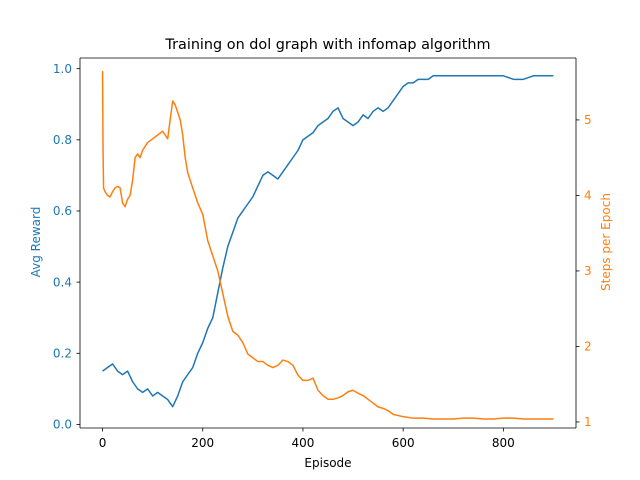 Image resolution: width=640 pixels, height=480 pixels. I want to click on y-right-tick-label: 5, so click(588, 120).